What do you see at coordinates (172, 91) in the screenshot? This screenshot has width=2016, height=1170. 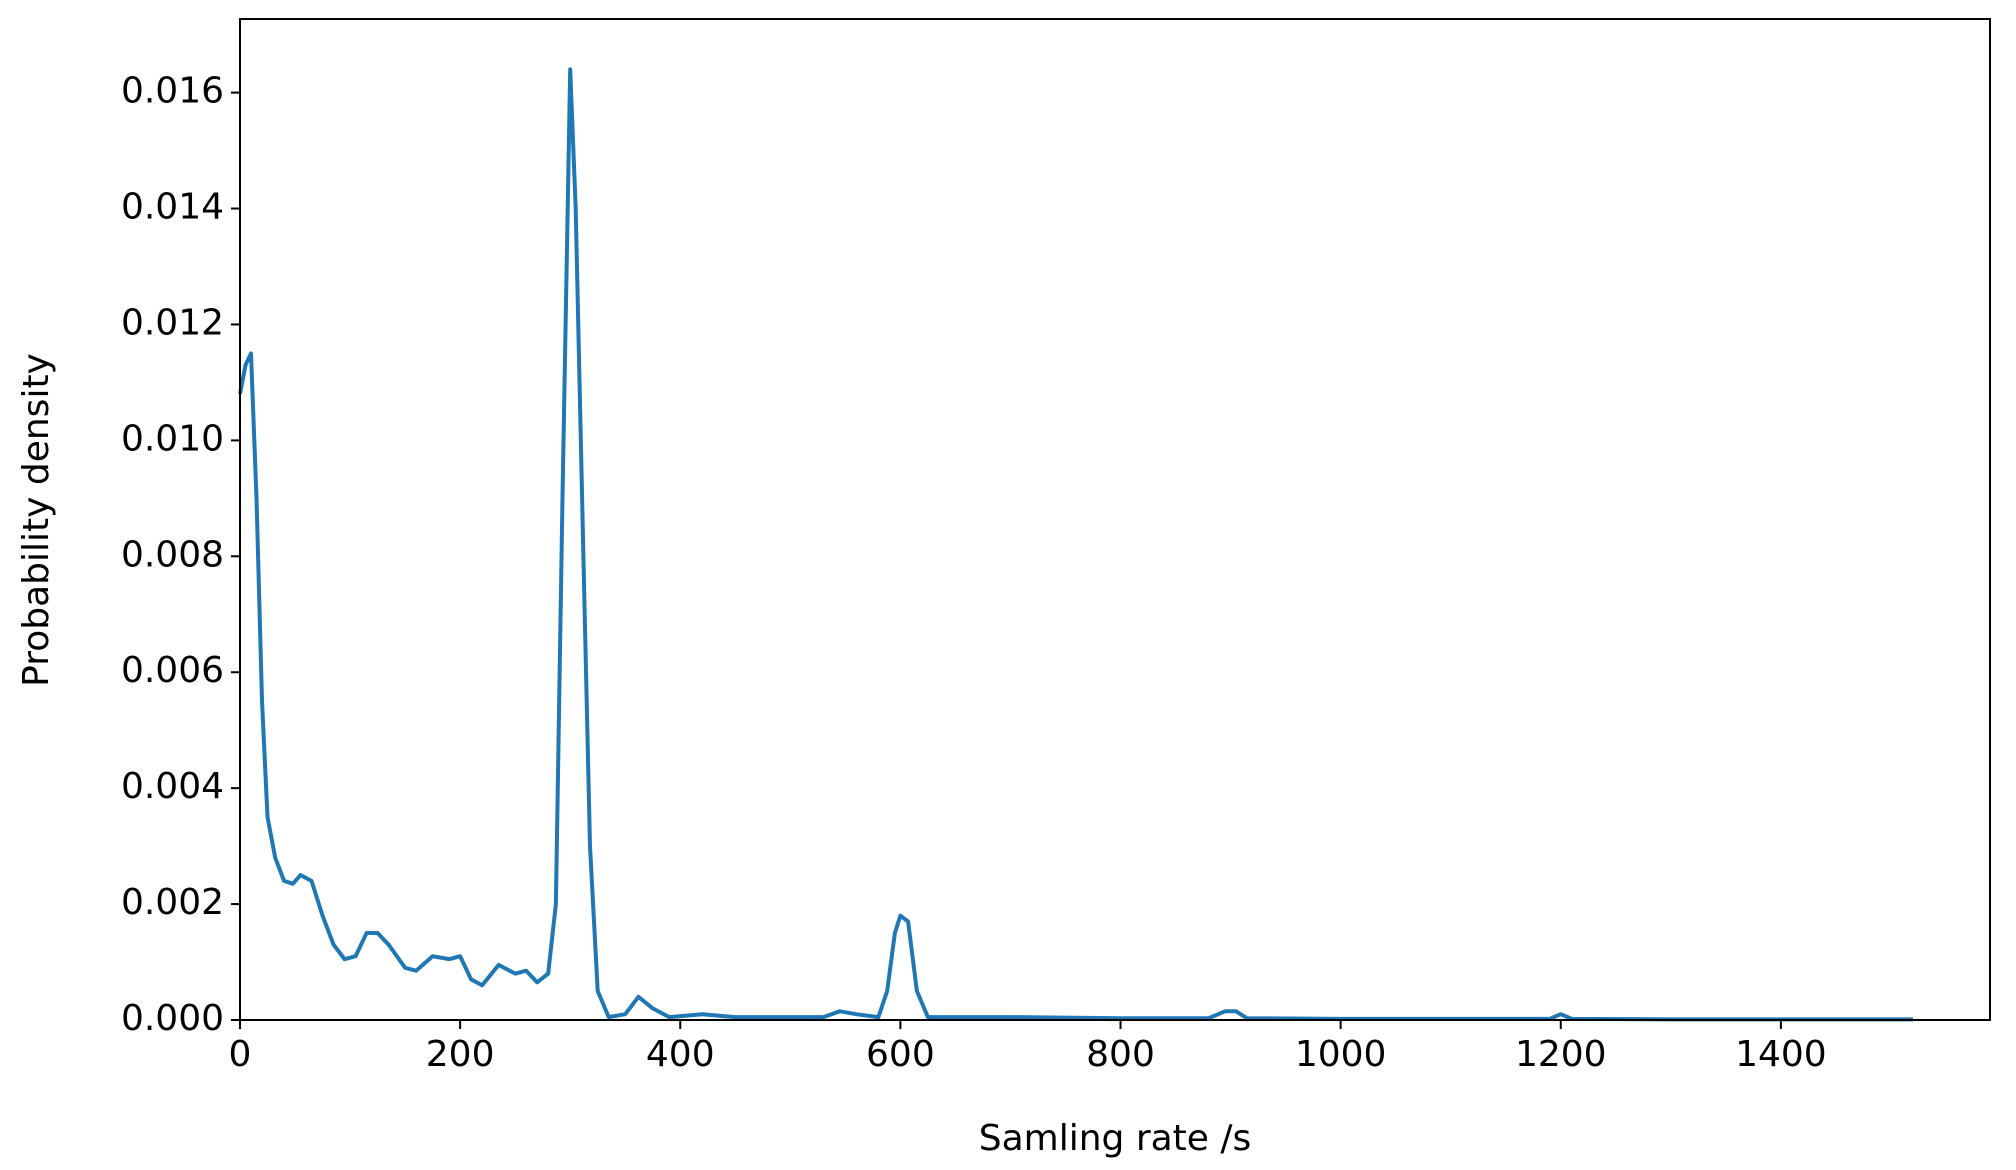 I see `y-tick-label: 0.016` at bounding box center [172, 91].